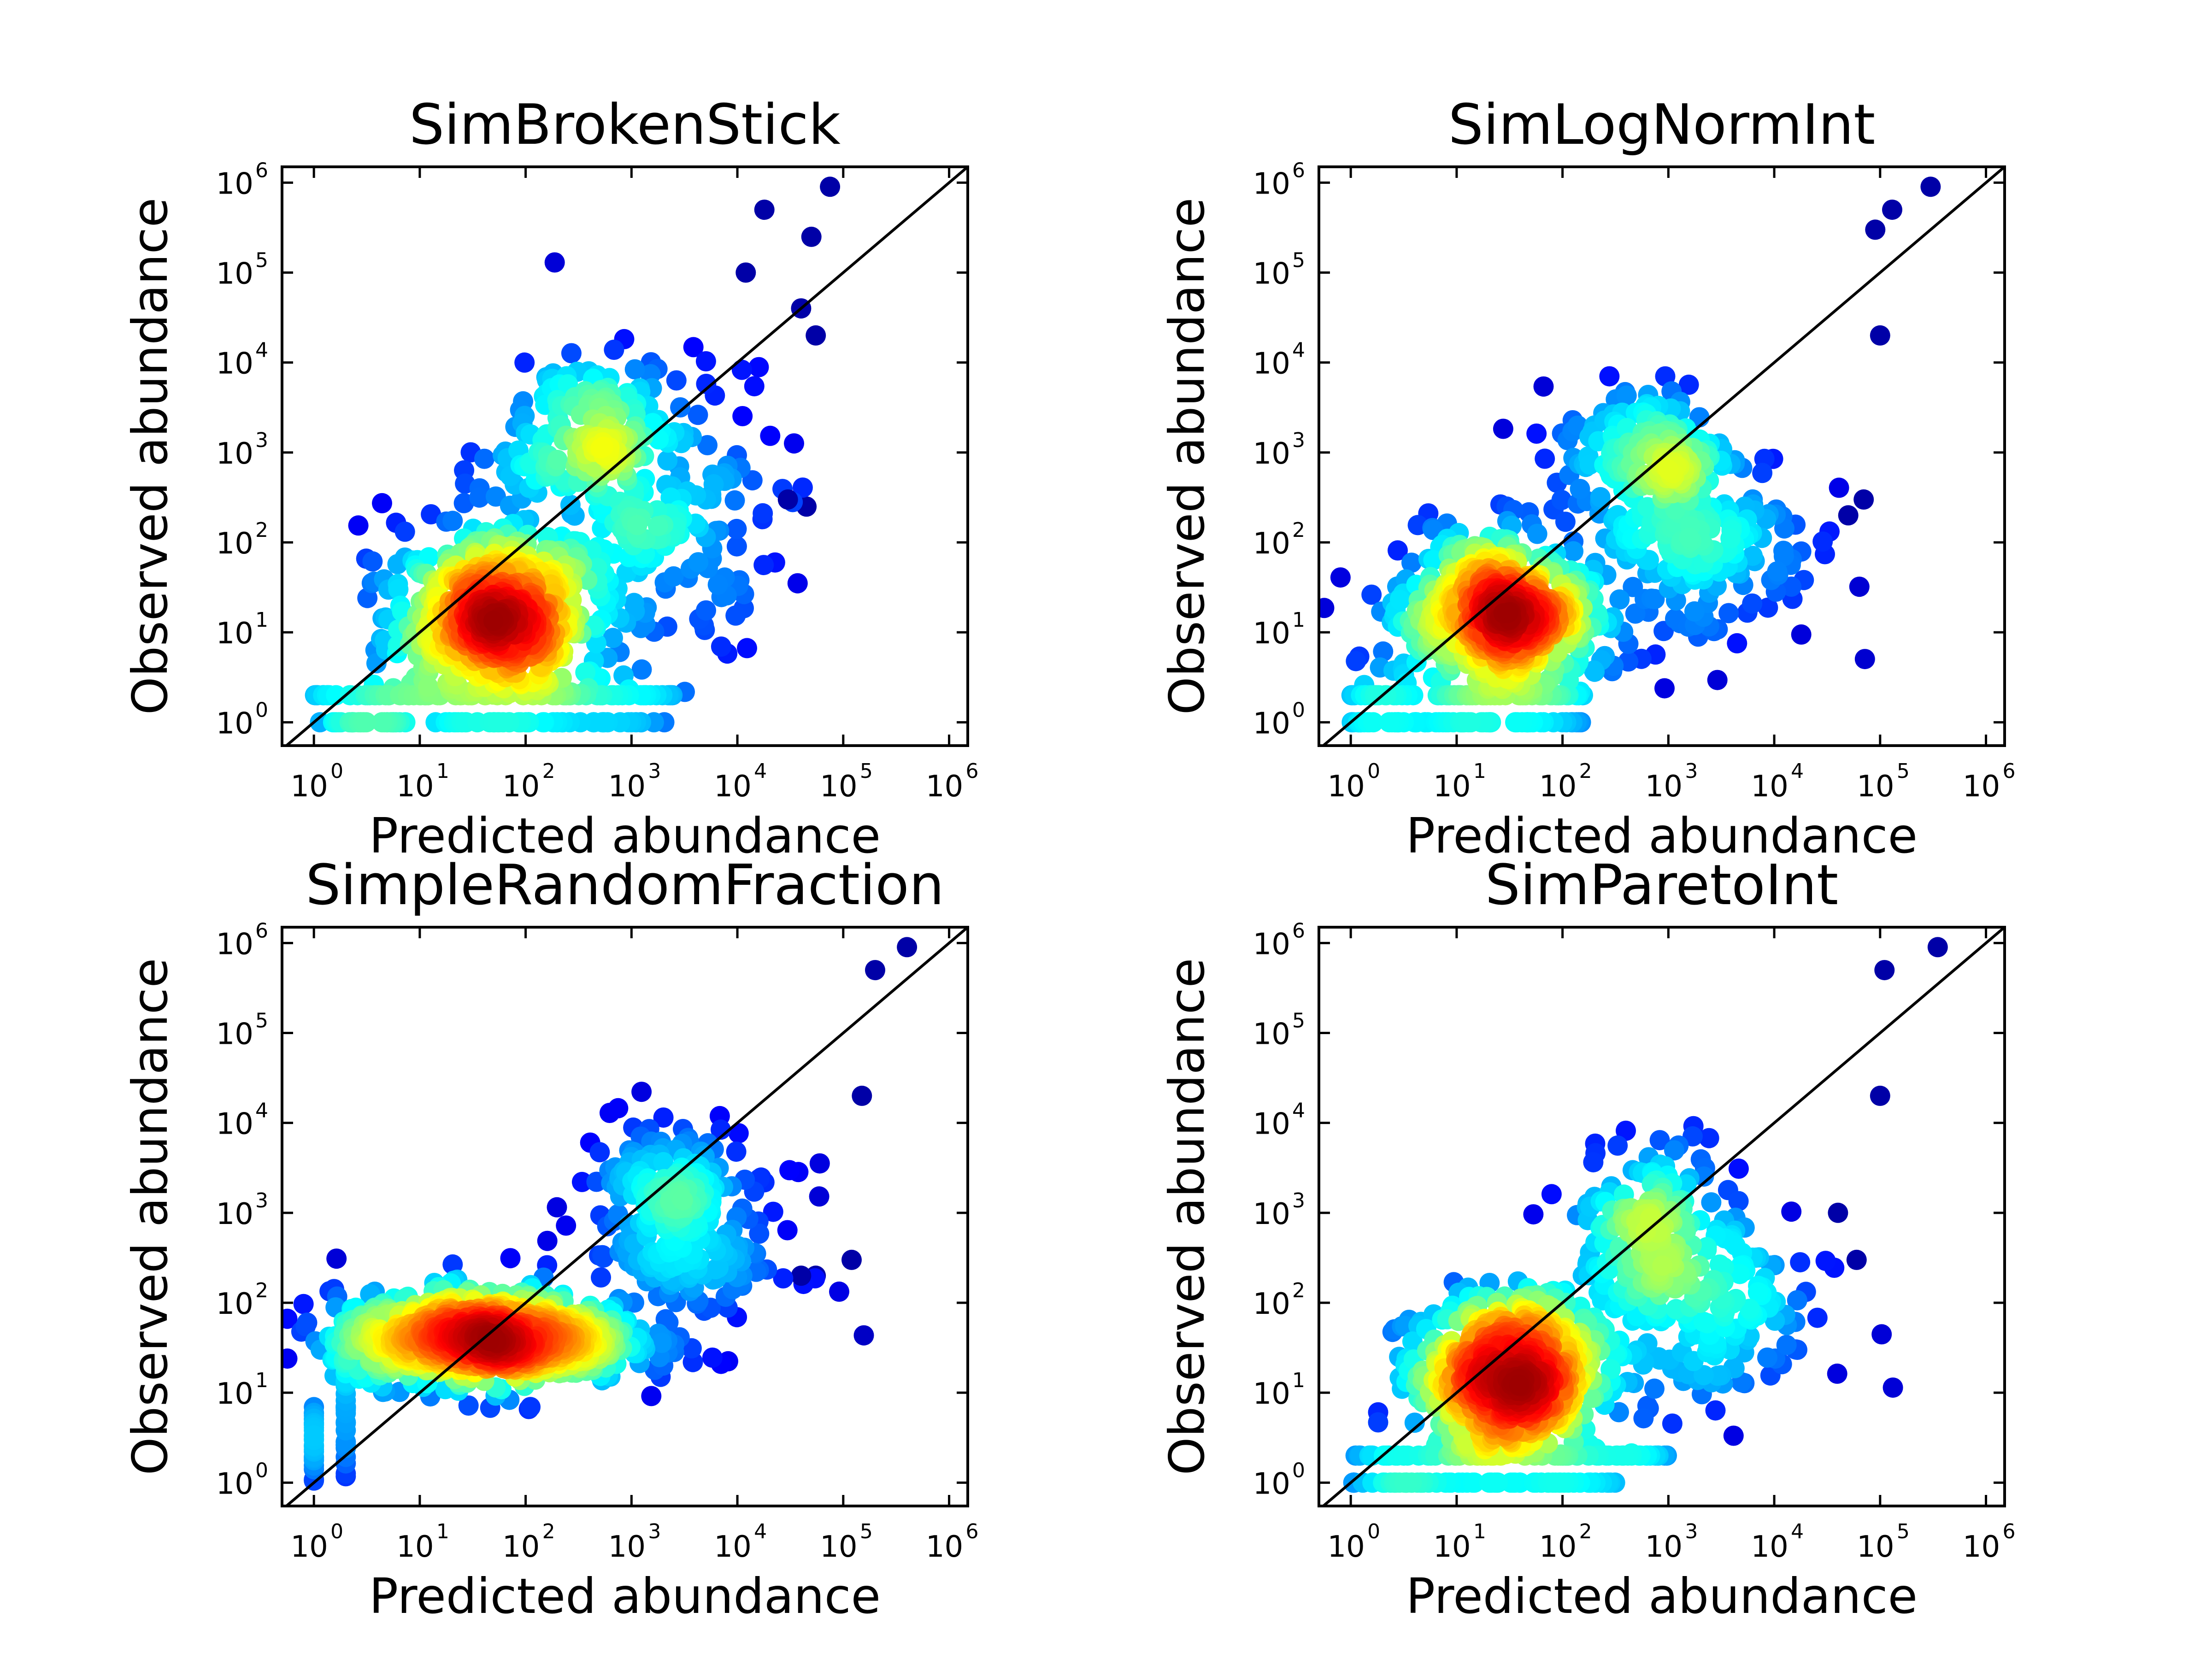 The height and width of the screenshot is (1659, 2212). What do you see at coordinates (261, 930) in the screenshot?
I see `y-tick-exponent: 6` at bounding box center [261, 930].